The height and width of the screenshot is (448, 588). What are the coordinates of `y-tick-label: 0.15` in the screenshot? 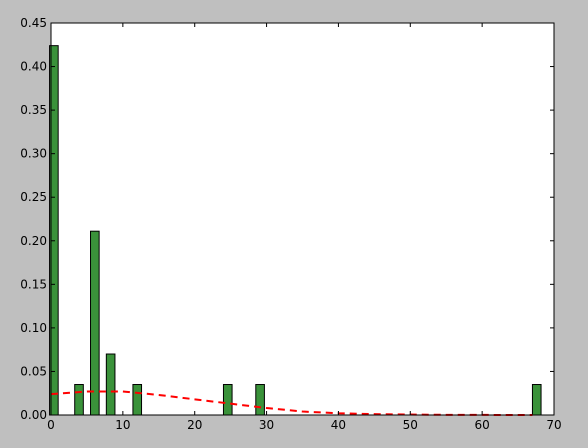 It's located at (33, 284).